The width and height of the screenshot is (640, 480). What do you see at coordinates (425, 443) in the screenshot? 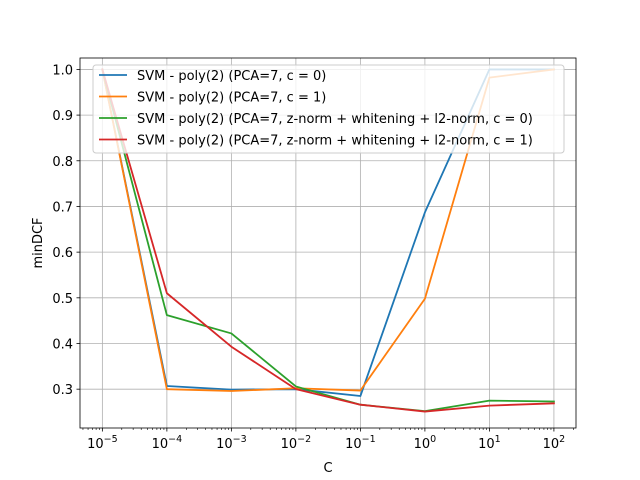
I see `x-tick-label: 10⁰` at bounding box center [425, 443].